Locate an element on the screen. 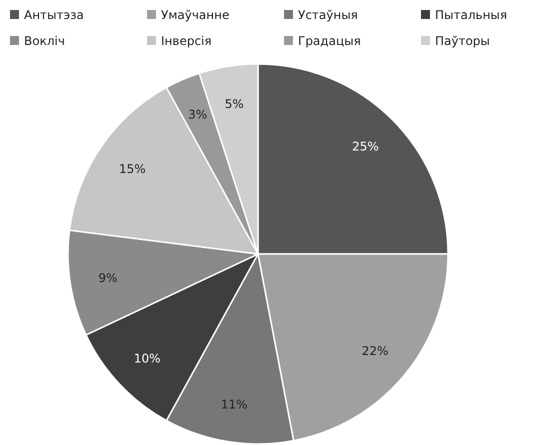  data-label: 3% is located at coordinates (198, 115).